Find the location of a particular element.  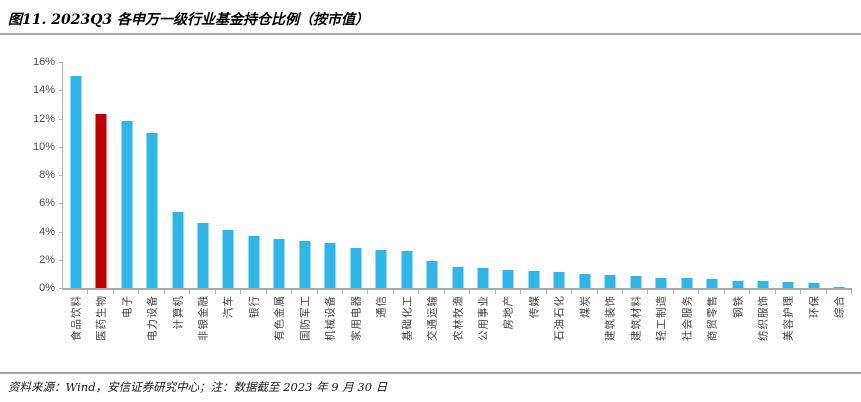

x-axis-label: 煤炭 is located at coordinates (585, 306).